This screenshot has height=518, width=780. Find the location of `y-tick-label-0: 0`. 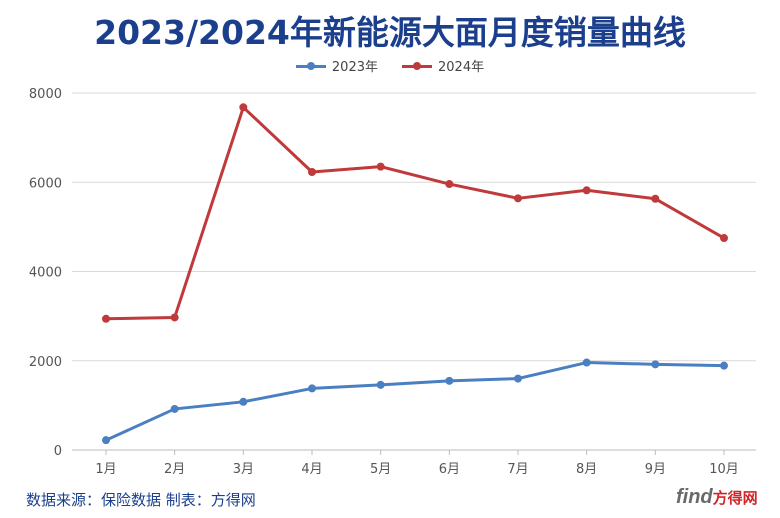

y-tick-label-0: 0 is located at coordinates (58, 451).